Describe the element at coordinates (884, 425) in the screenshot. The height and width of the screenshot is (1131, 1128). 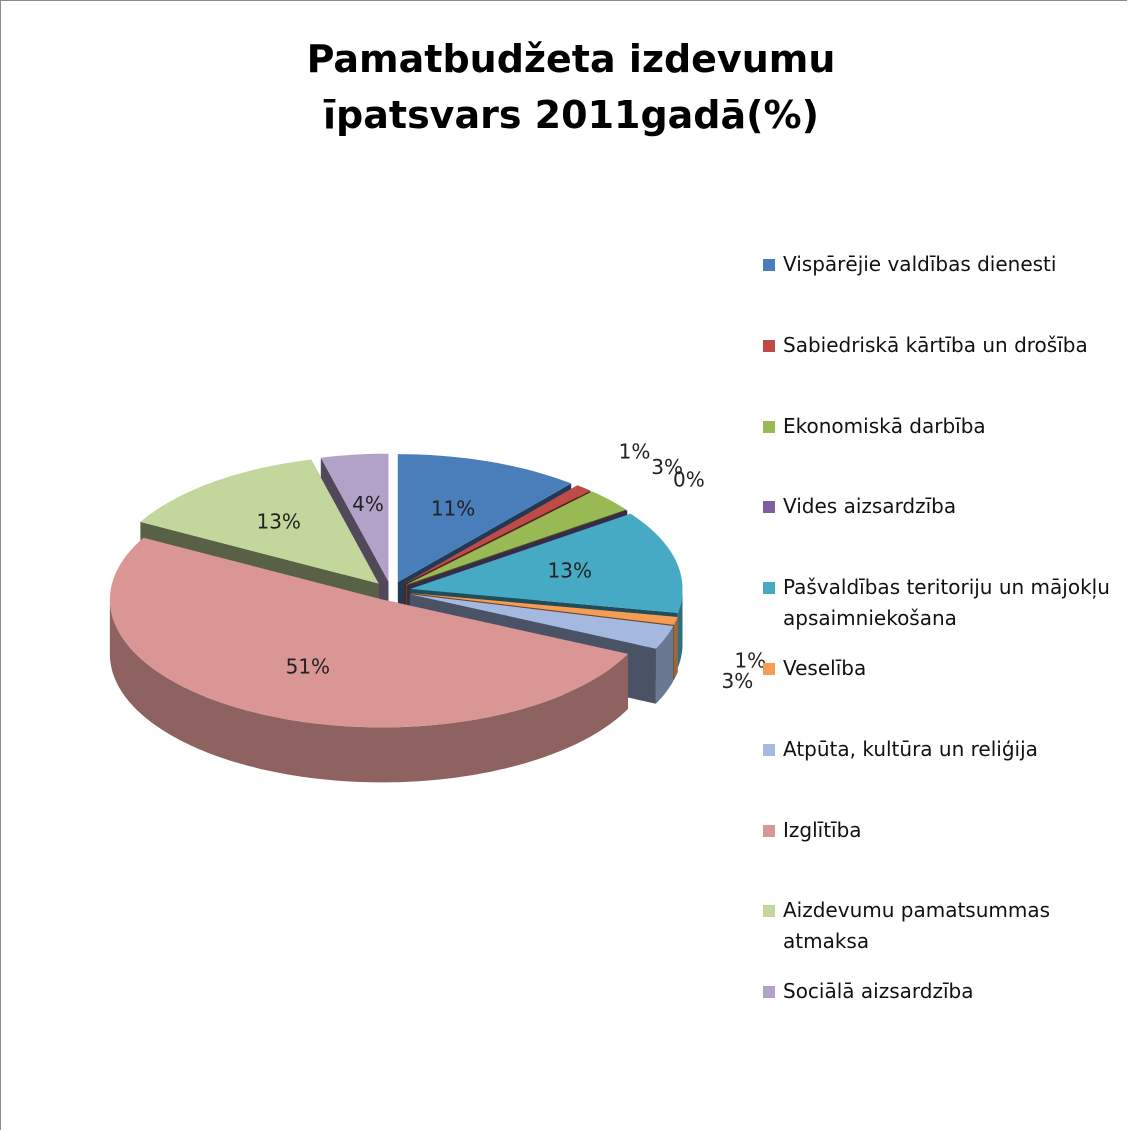
I see `legend-label: Ekonomiskā darbība` at that location.